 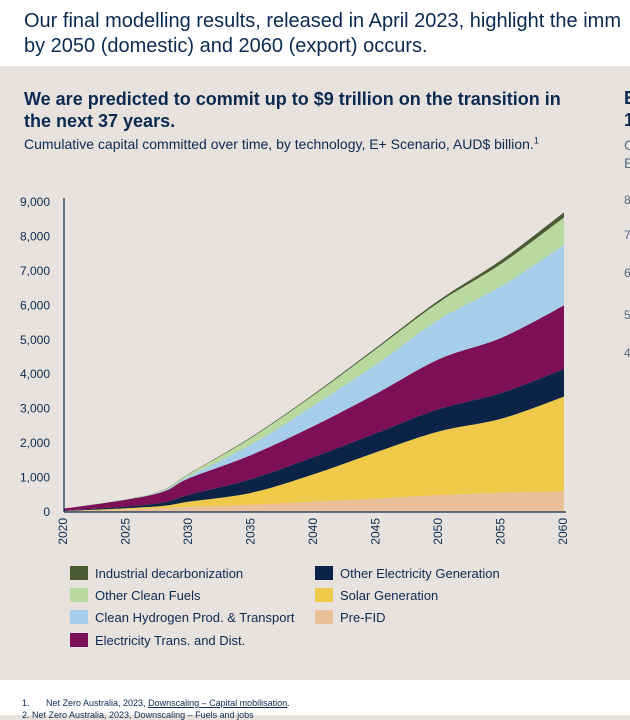 I want to click on x-tick-label: 2040, so click(x=313, y=531).